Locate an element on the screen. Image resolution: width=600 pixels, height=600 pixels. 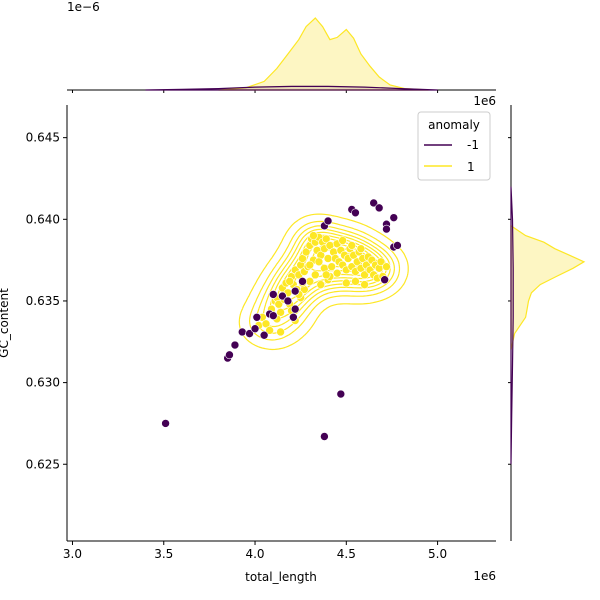
legend-frame is located at coordinates (454, 146).